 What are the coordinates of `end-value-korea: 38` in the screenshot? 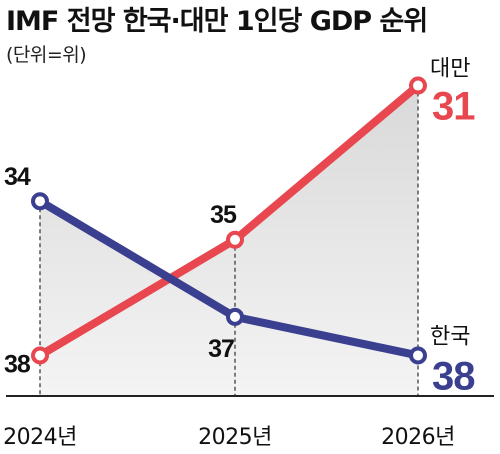 It's located at (453, 376).